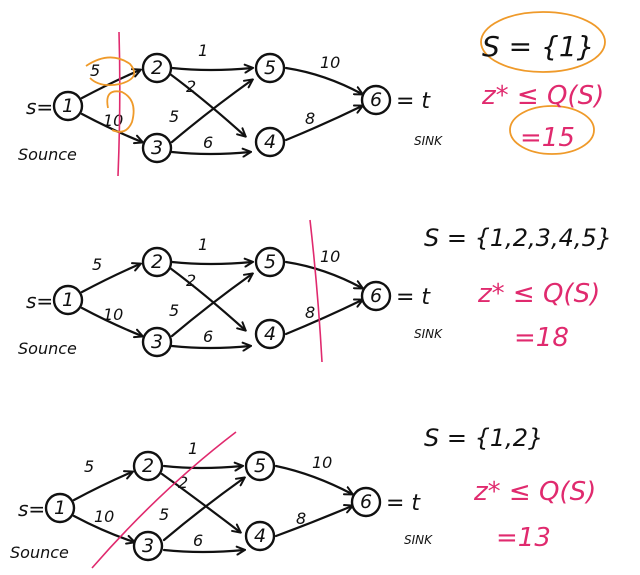  Describe the element at coordinates (518, 238) in the screenshot. I see `set-s-2: S = {1,2,3,4,5}` at that location.